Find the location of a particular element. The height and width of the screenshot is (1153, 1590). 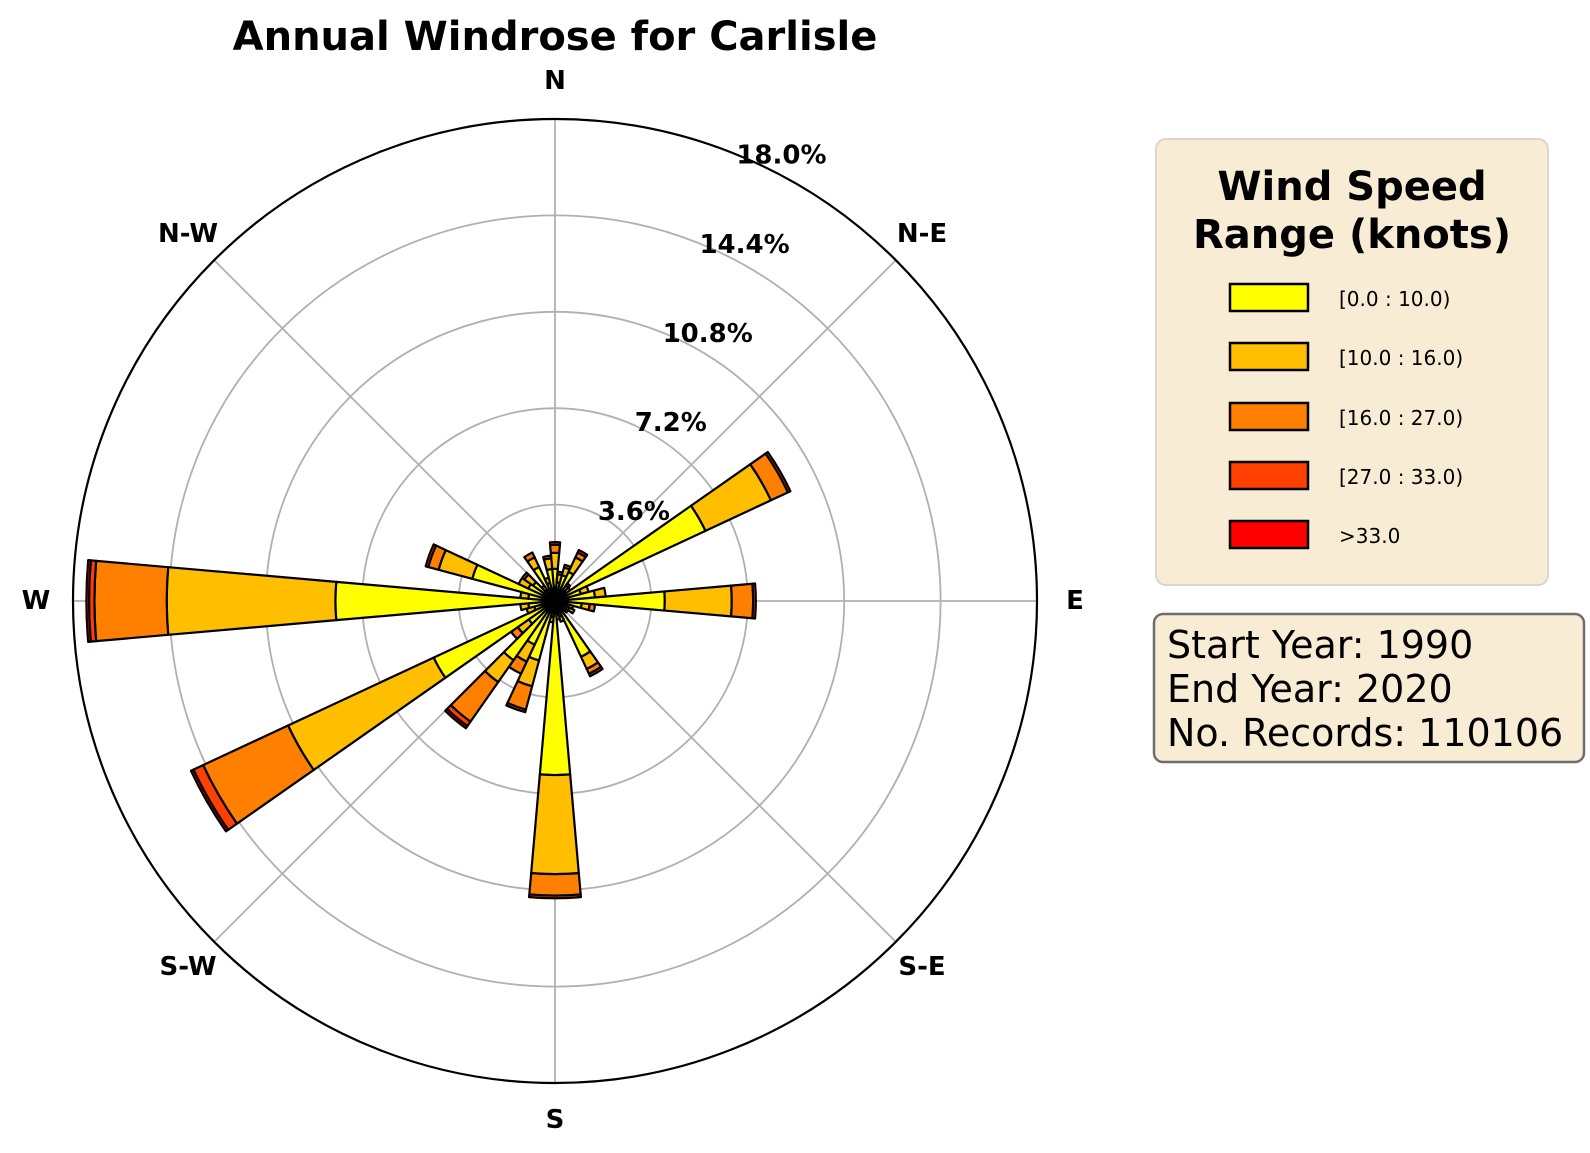

direction-label-se: S-E is located at coordinates (921, 967).